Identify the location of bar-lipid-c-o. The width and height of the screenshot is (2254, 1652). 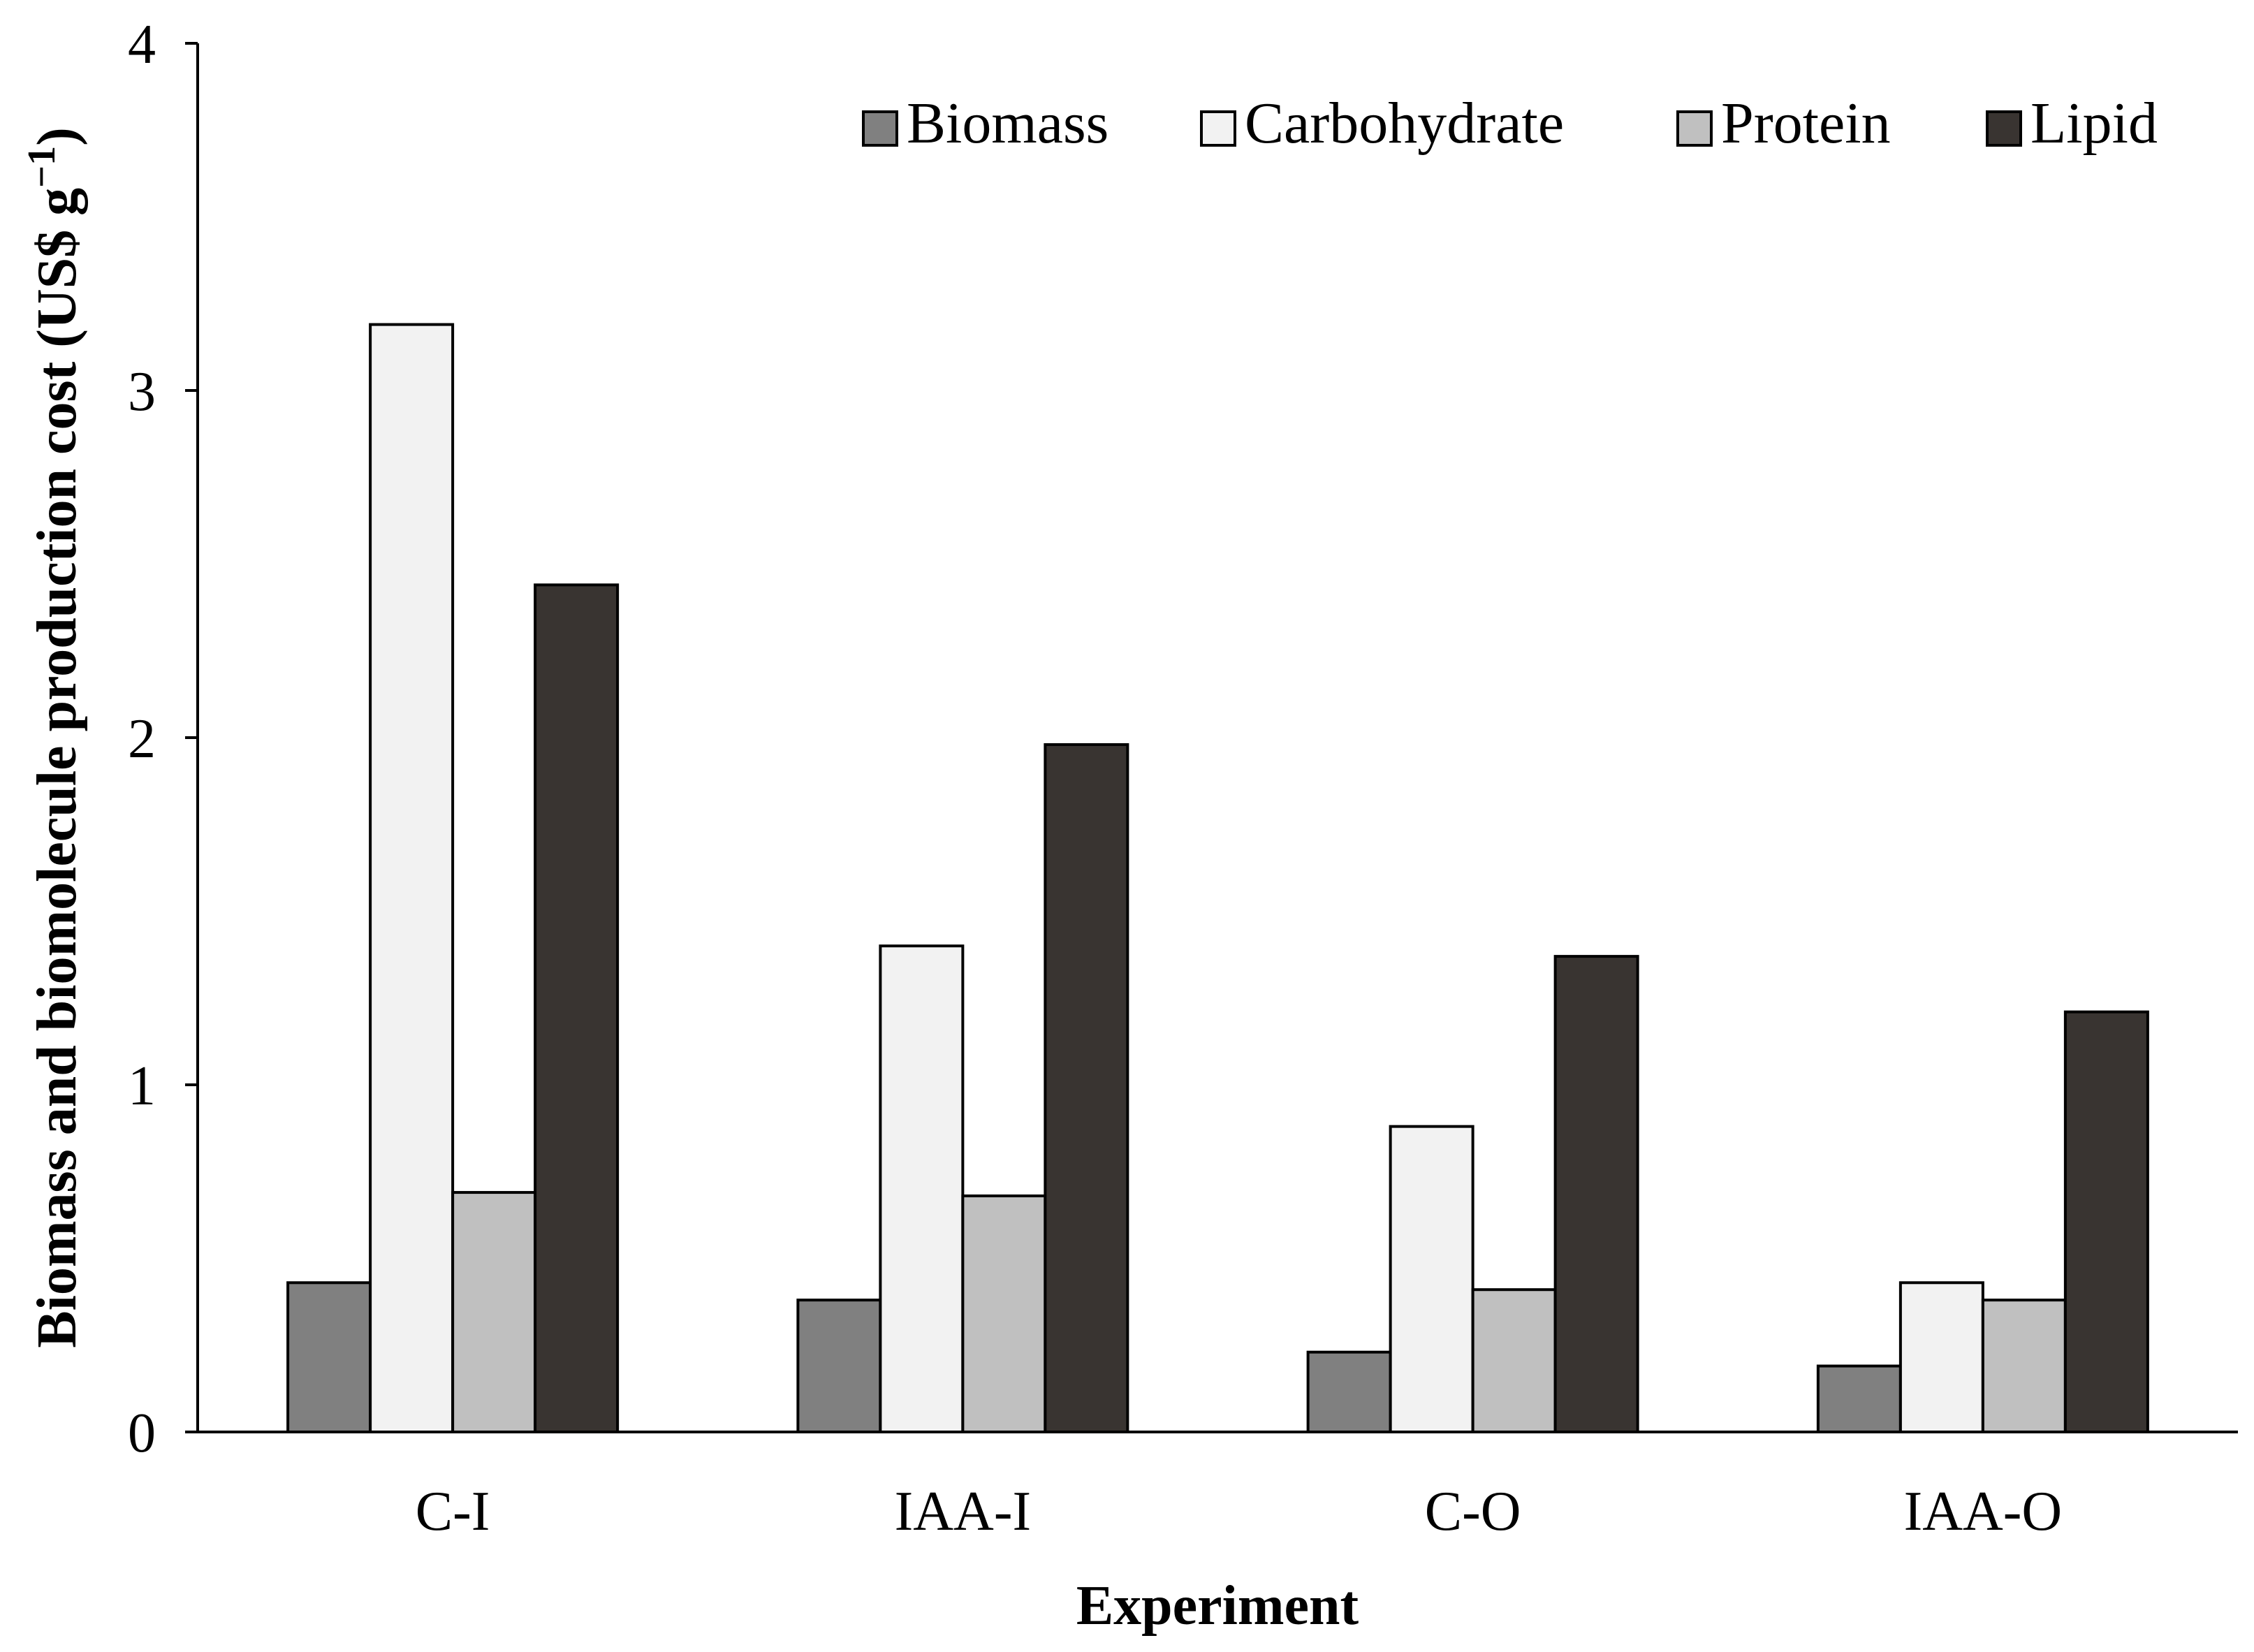
(1596, 1194).